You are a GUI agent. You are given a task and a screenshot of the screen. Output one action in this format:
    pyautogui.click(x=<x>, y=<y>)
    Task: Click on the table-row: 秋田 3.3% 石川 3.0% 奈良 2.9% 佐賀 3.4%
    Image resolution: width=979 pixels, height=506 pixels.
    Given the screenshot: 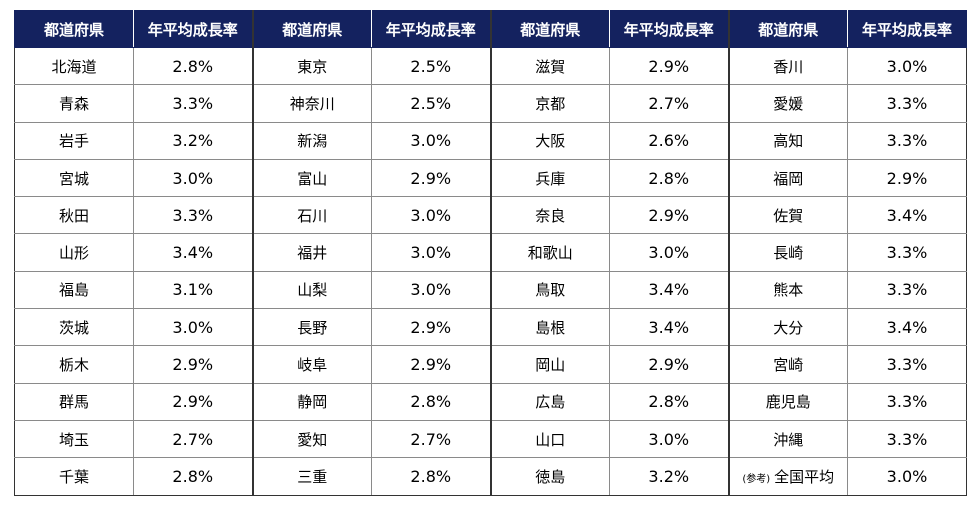 What is the action you would take?
    pyautogui.click(x=490, y=215)
    